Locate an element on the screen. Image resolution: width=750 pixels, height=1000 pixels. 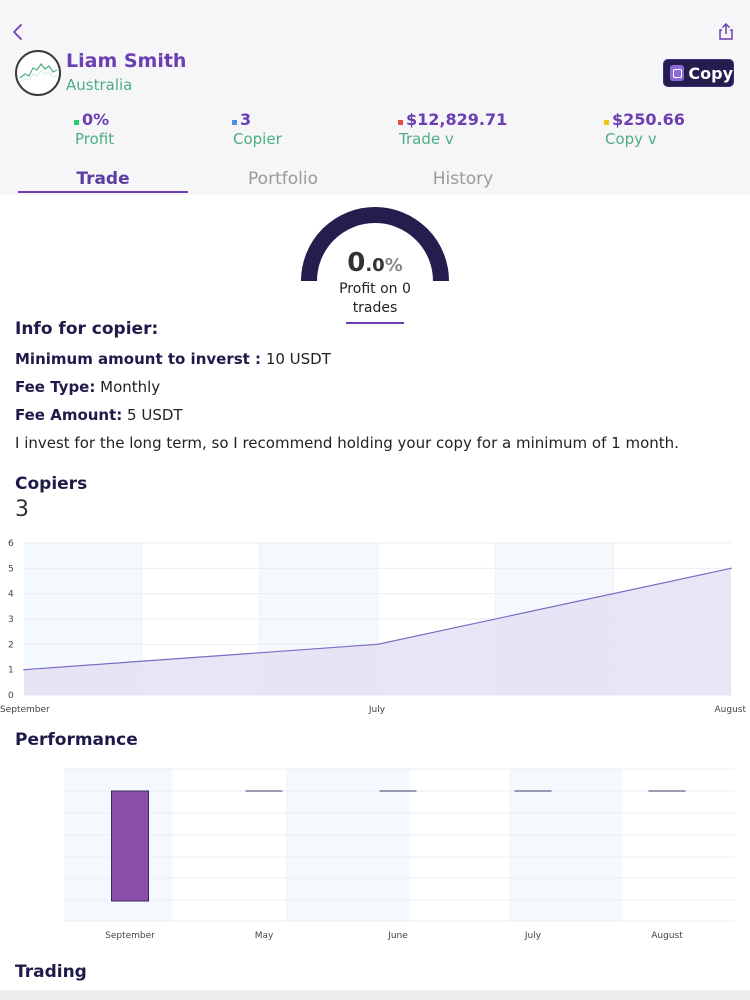
gauge-value: 0.0% is located at coordinates (375, 263).